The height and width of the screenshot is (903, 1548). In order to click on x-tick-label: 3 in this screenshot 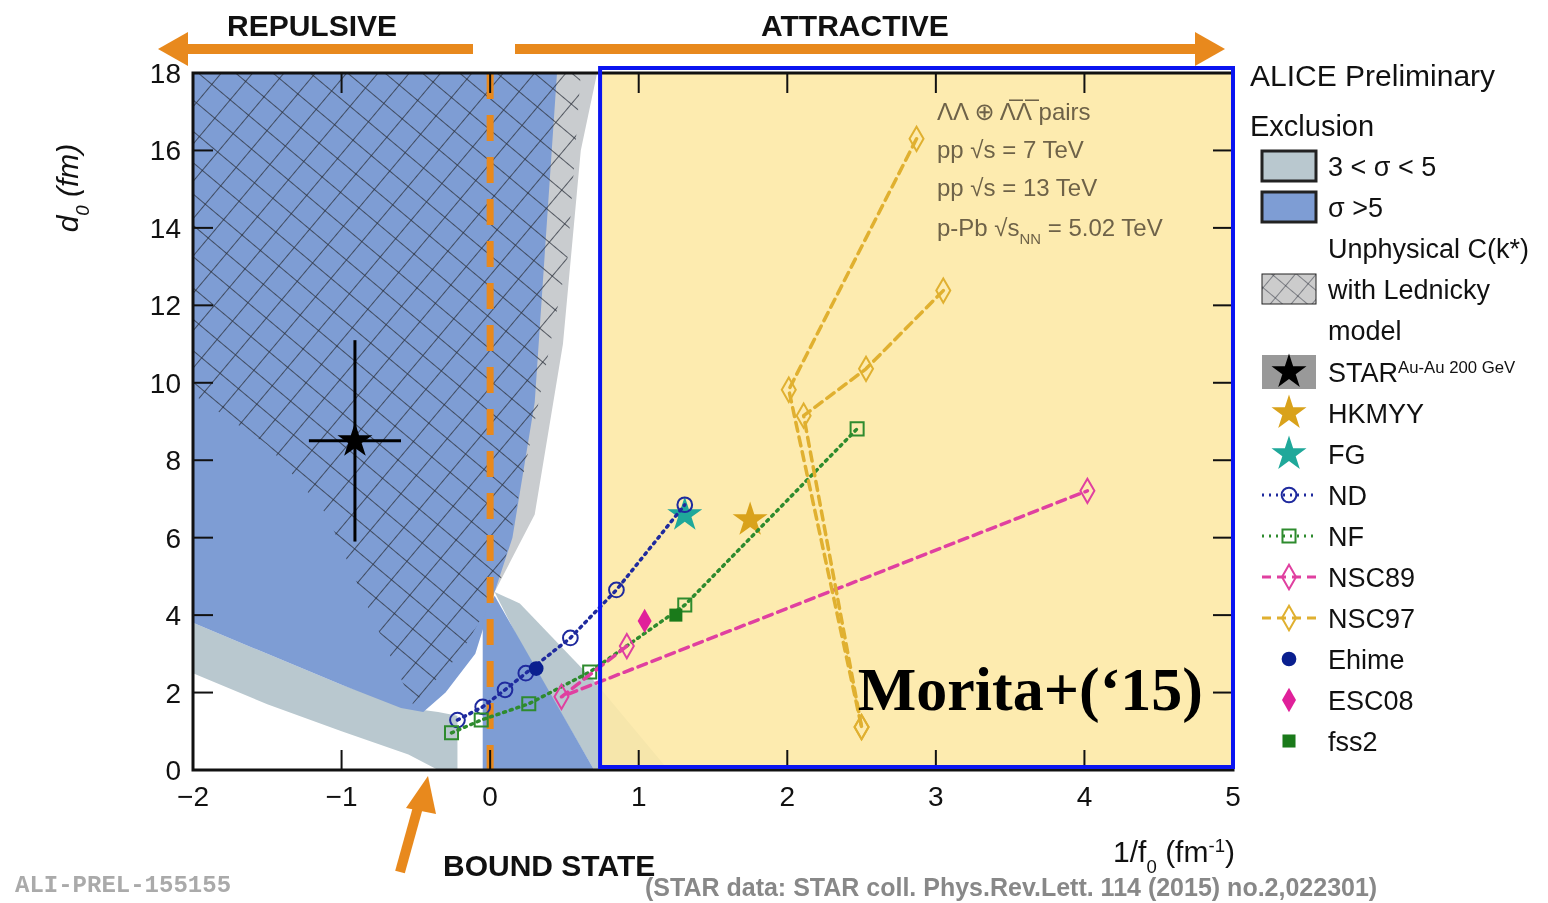, I will do `click(936, 796)`.